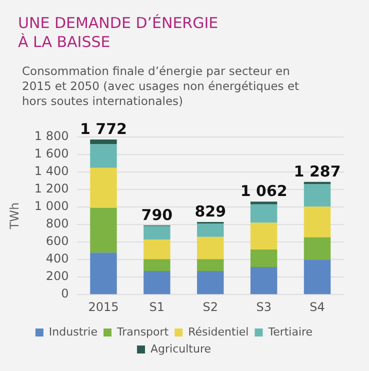 This screenshot has height=371, width=369. Describe the element at coordinates (290, 331) in the screenshot. I see `legend-label: Tertiaire` at that location.